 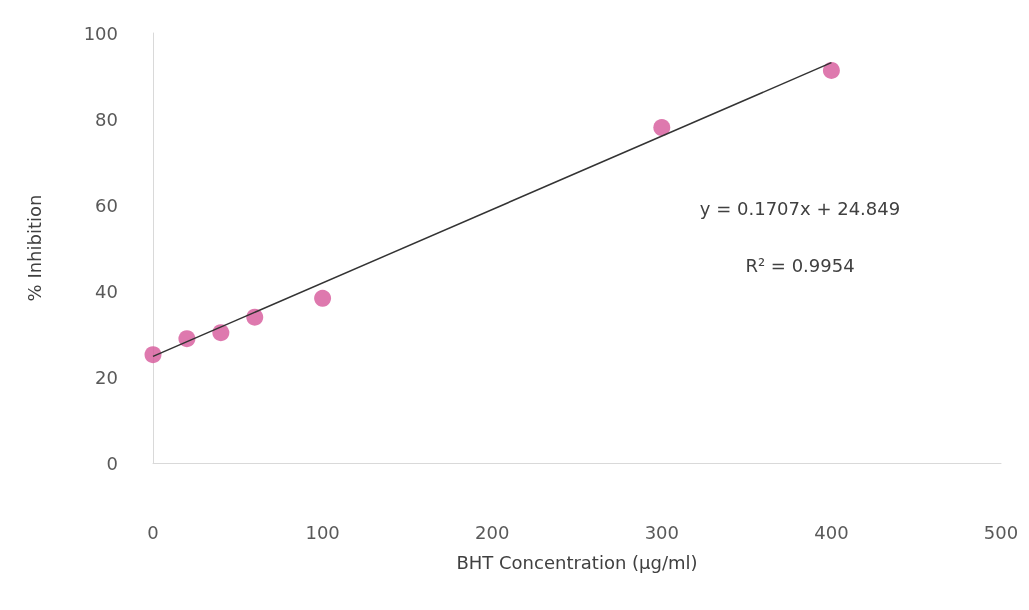 I want to click on y-axis-title: % Inhibition, so click(x=34, y=248).